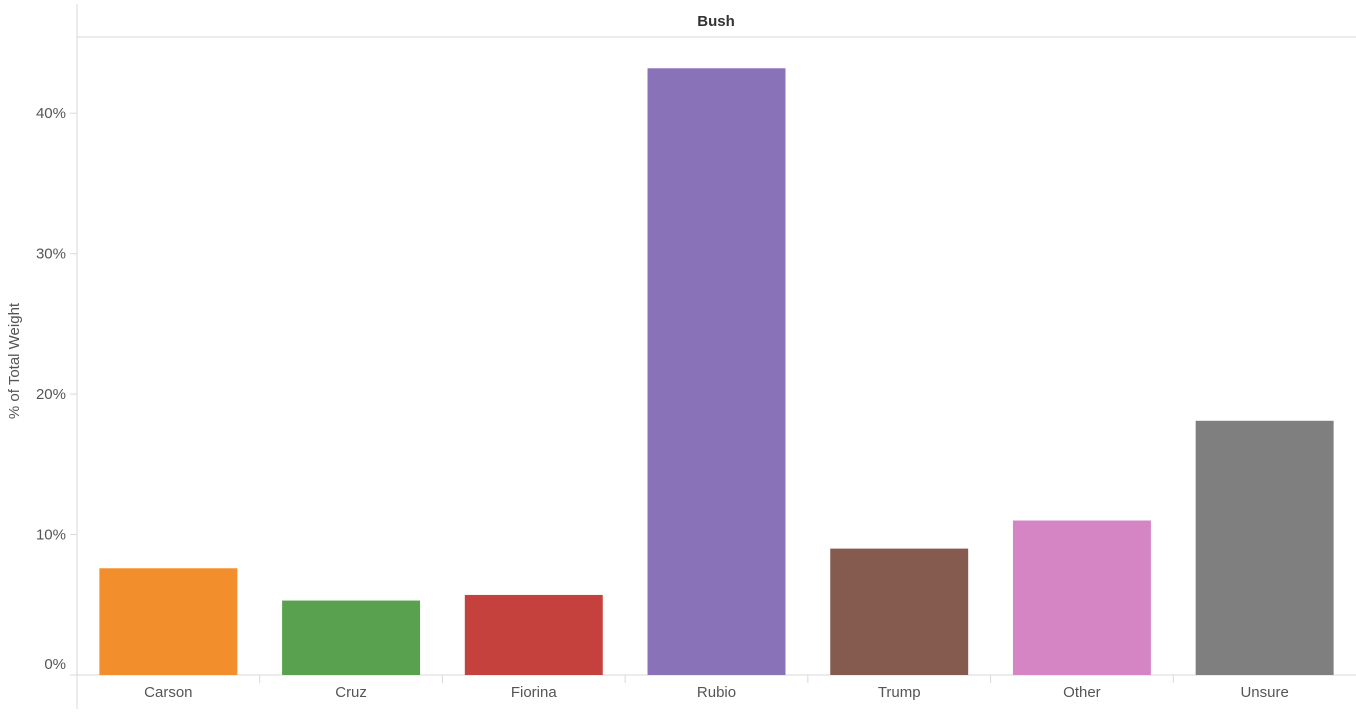  Describe the element at coordinates (716, 21) in the screenshot. I see `chart-title: Bush` at that location.